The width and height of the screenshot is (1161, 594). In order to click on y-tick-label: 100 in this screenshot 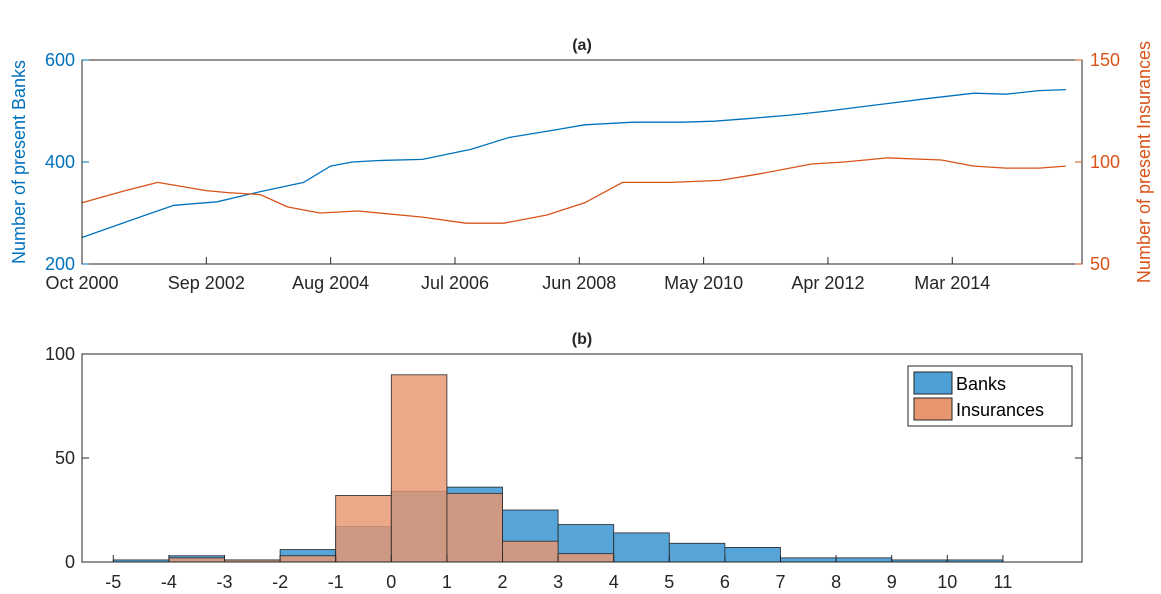, I will do `click(60, 354)`.